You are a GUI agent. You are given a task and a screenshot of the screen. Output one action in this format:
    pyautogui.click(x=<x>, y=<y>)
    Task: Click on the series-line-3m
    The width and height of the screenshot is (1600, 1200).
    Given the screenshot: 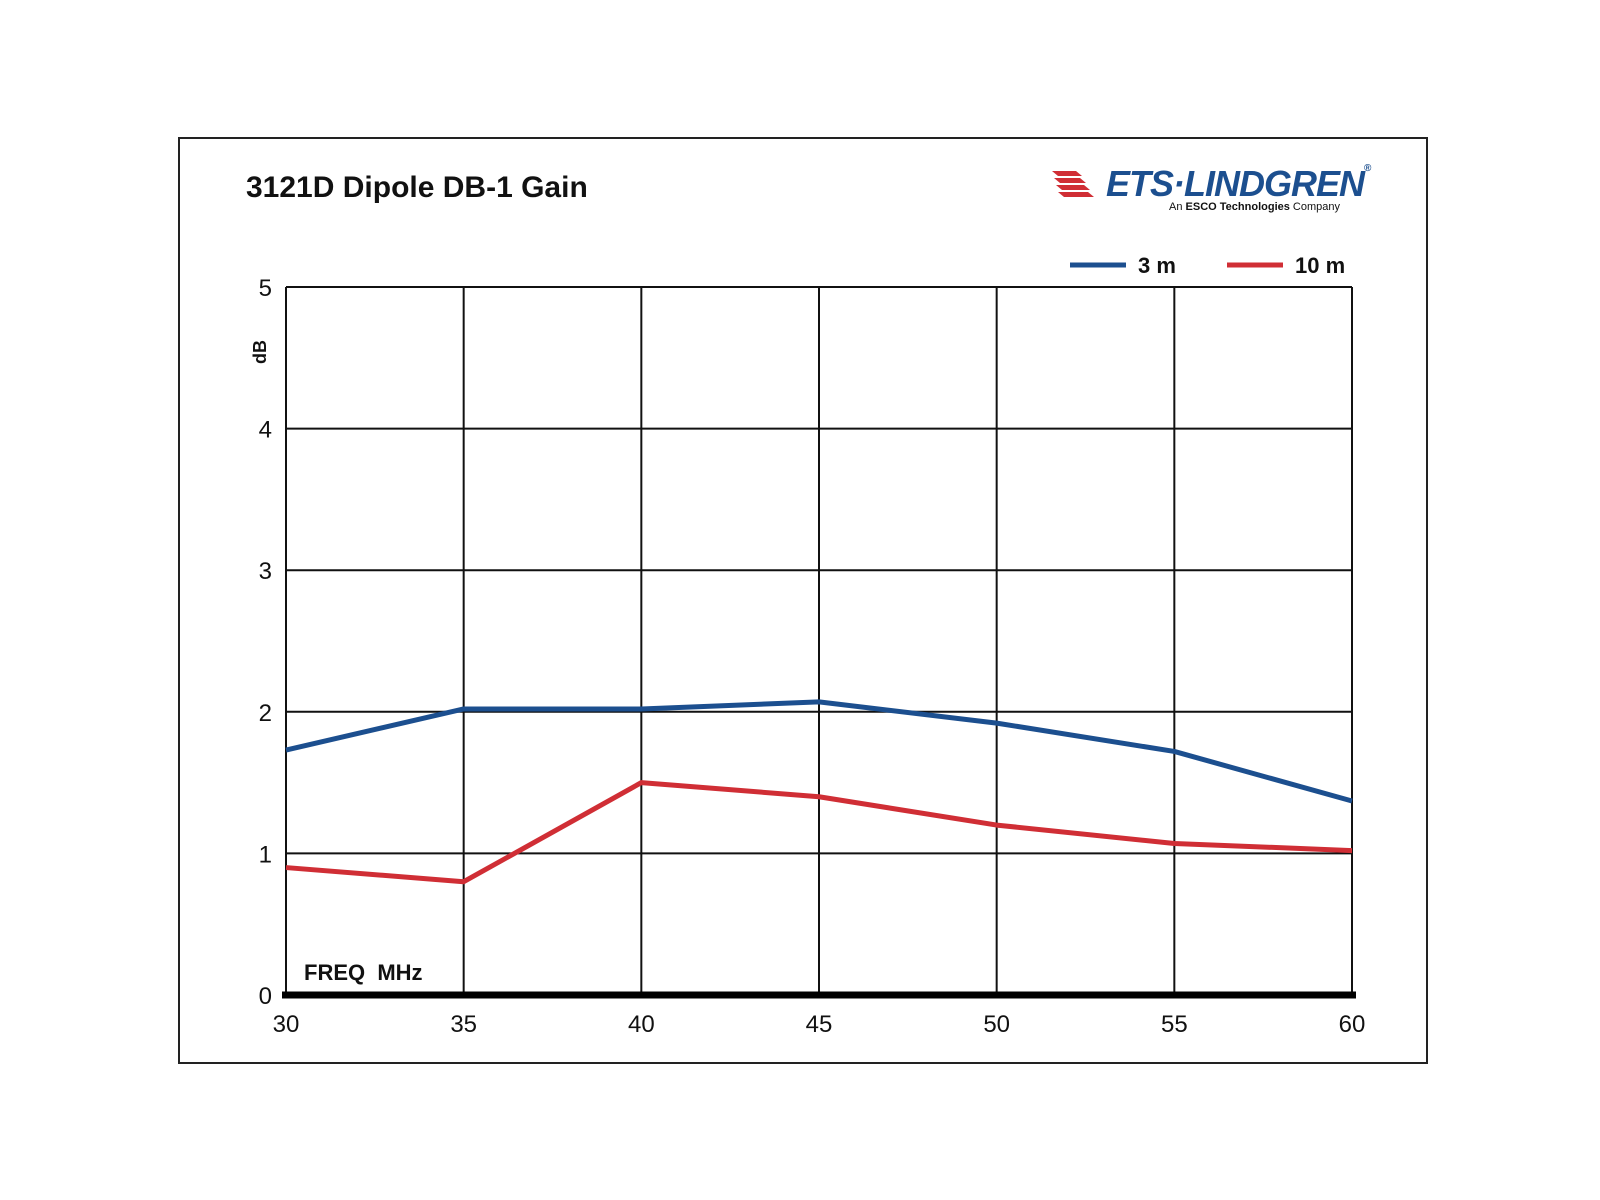 What is the action you would take?
    pyautogui.click(x=819, y=751)
    